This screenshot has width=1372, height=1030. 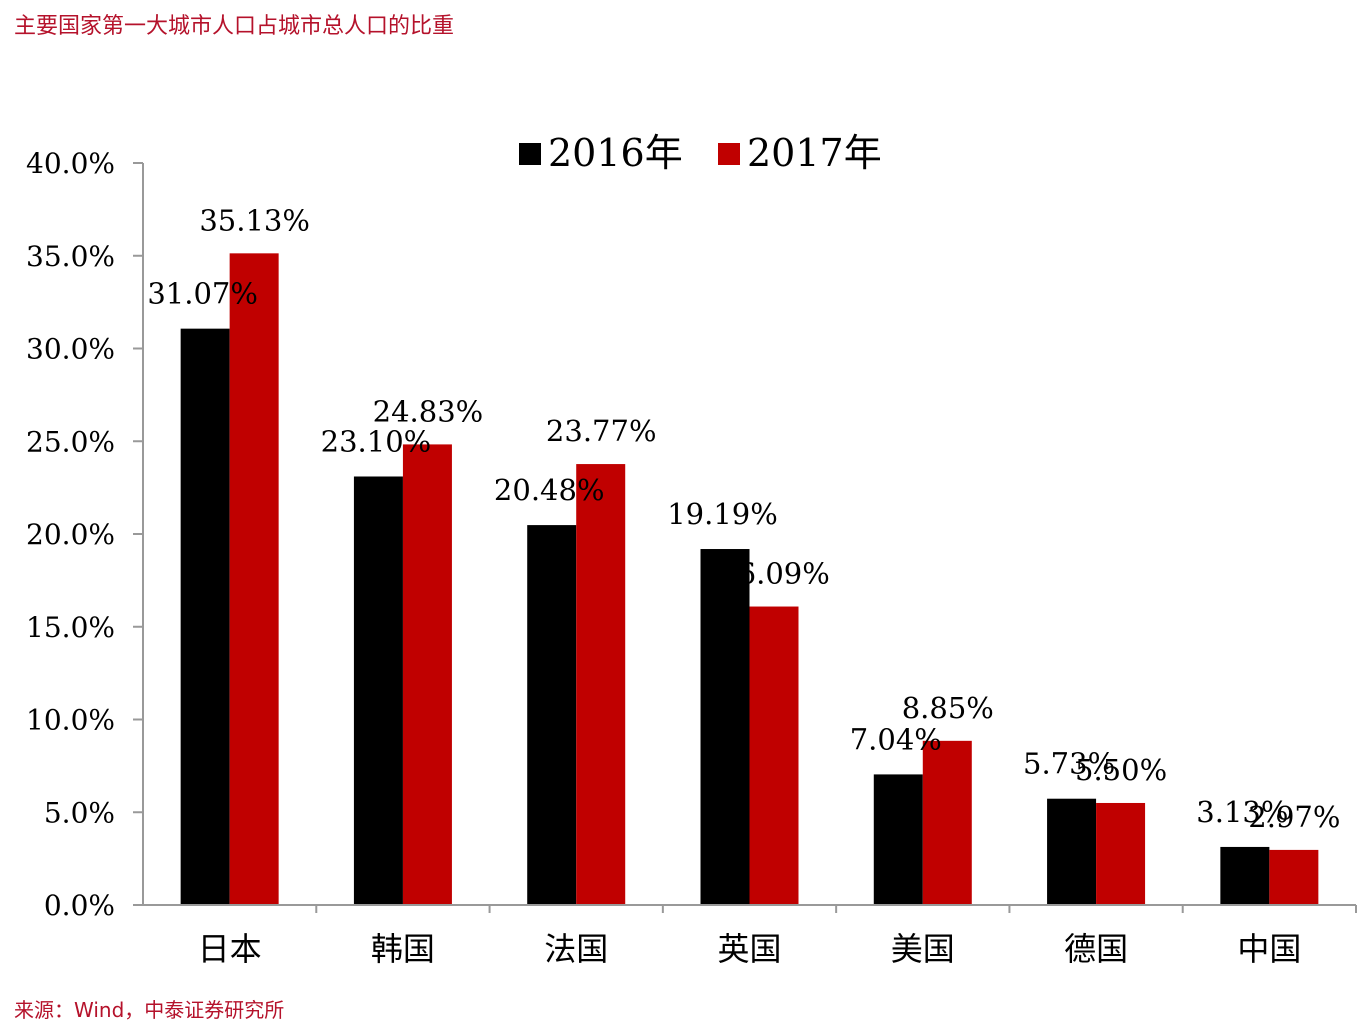 What do you see at coordinates (376, 441) in the screenshot?
I see `data-label-0-1: 23.10%` at bounding box center [376, 441].